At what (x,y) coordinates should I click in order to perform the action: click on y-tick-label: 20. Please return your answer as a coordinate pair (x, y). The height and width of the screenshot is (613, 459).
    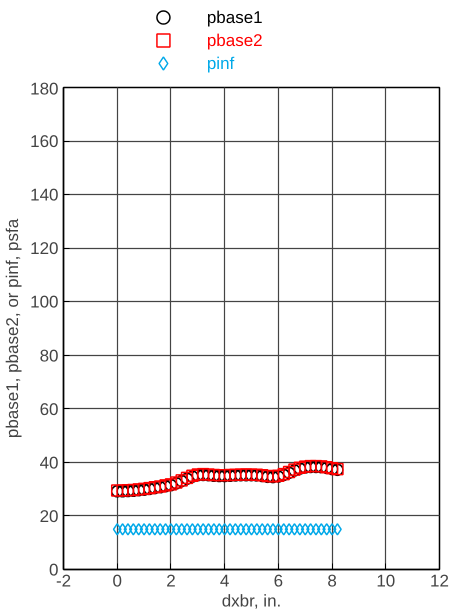
    Looking at the image, I should click on (49, 516).